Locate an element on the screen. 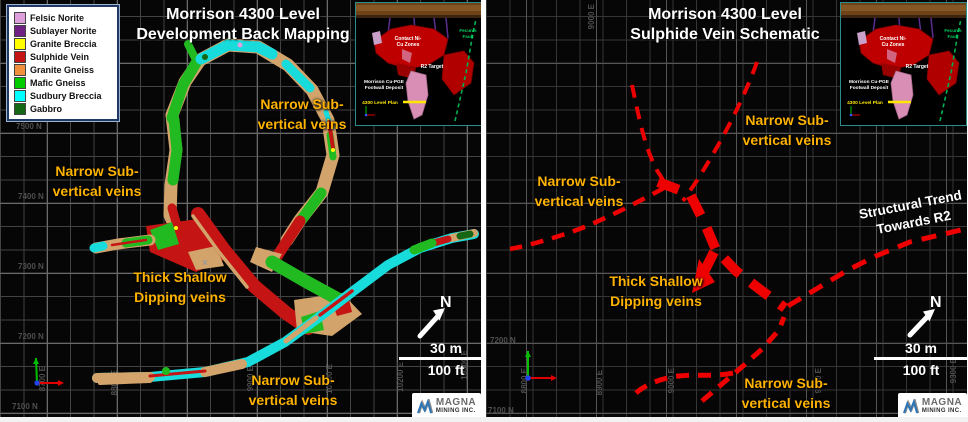 Image resolution: width=968 pixels, height=422 pixels. thick-vein is located at coordinates (722, 245).